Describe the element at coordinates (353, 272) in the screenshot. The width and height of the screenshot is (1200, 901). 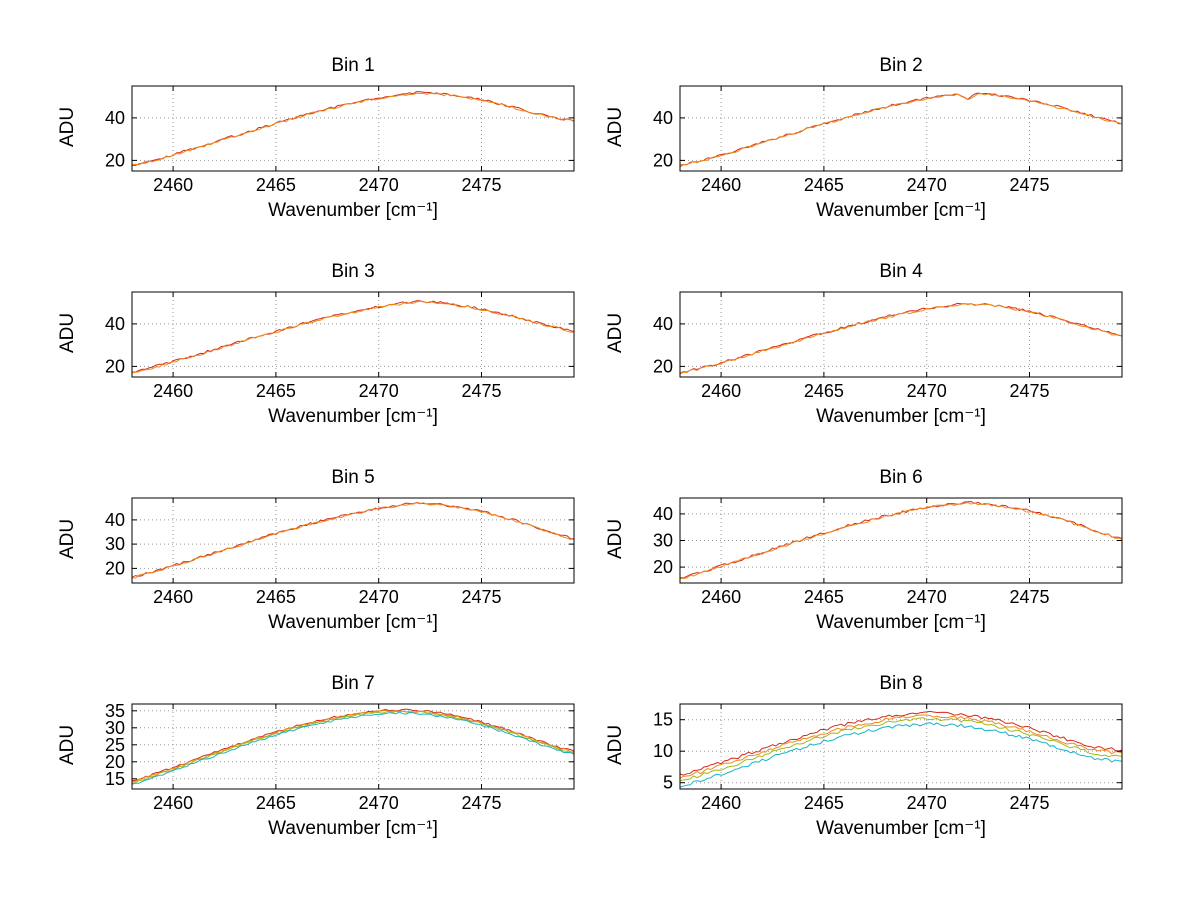
I see `plot-title: Bin 3` at that location.